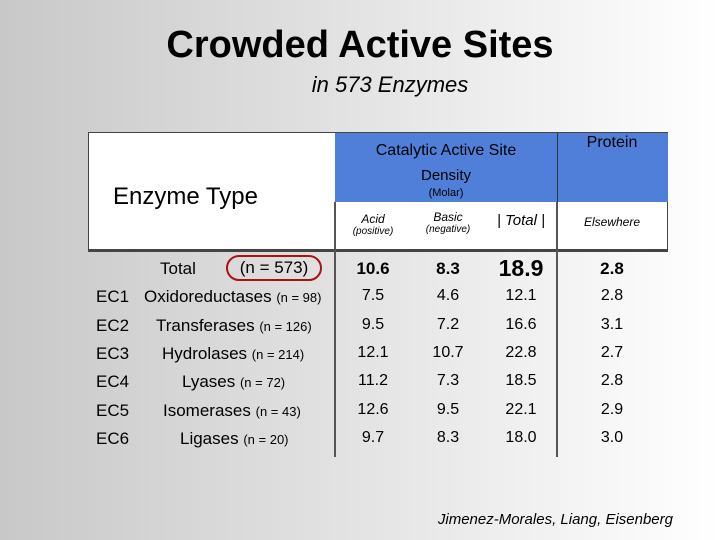 The image size is (720, 540). What do you see at coordinates (448, 380) in the screenshot?
I see `basic-value: 7.3` at bounding box center [448, 380].